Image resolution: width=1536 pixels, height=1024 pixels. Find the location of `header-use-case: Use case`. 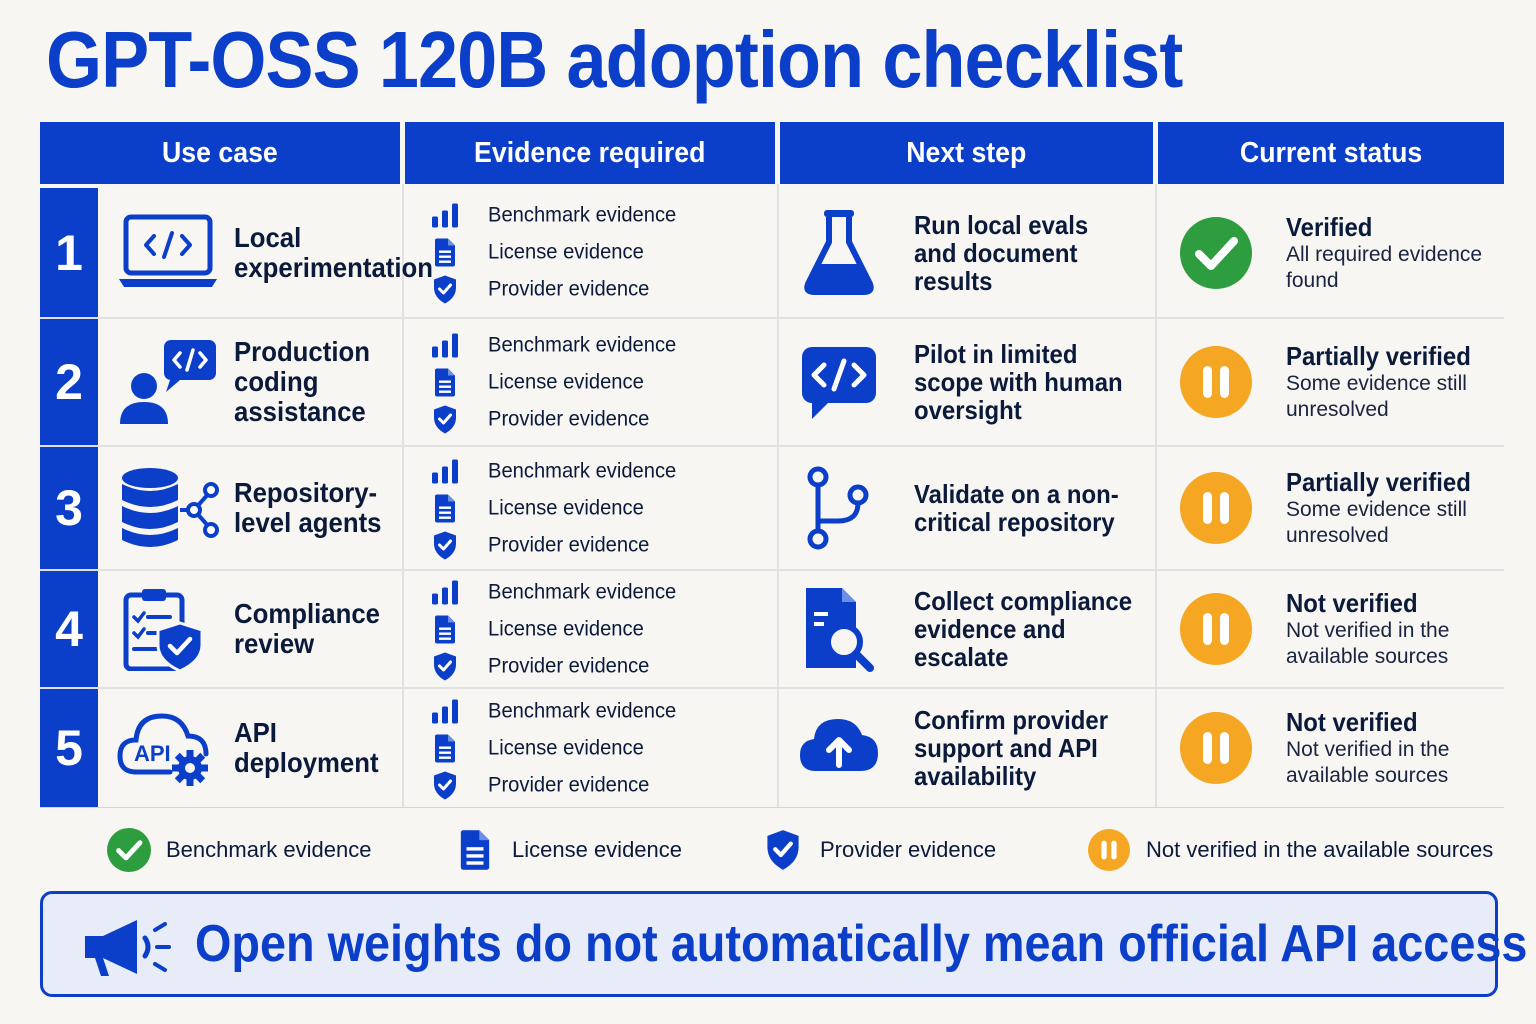

header-use-case: Use case is located at coordinates (220, 153).